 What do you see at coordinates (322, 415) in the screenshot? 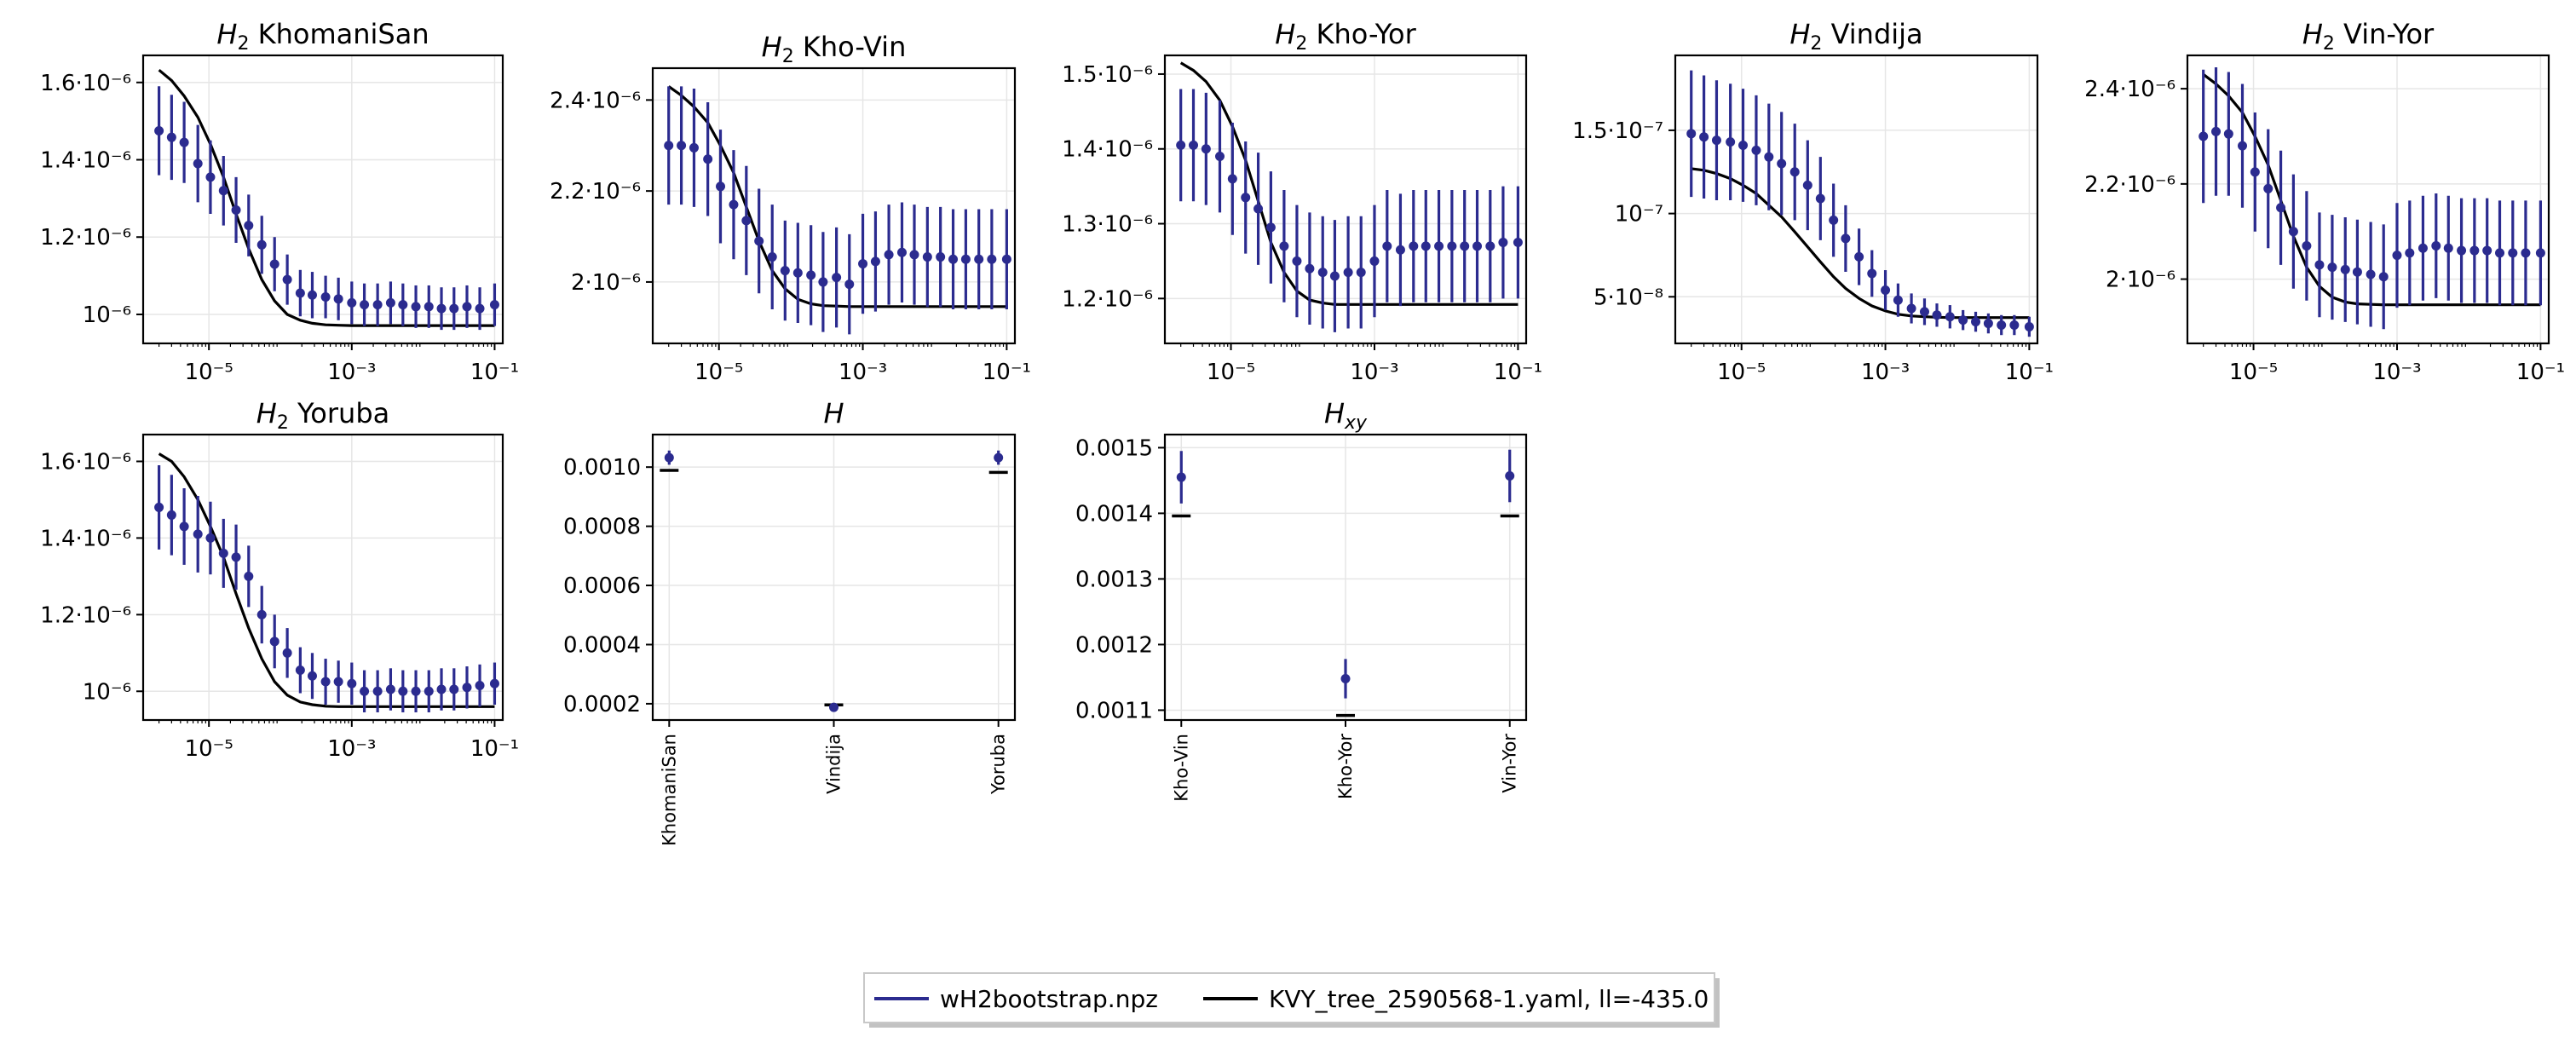
I see `panel-title: H2 Yoruba` at bounding box center [322, 415].